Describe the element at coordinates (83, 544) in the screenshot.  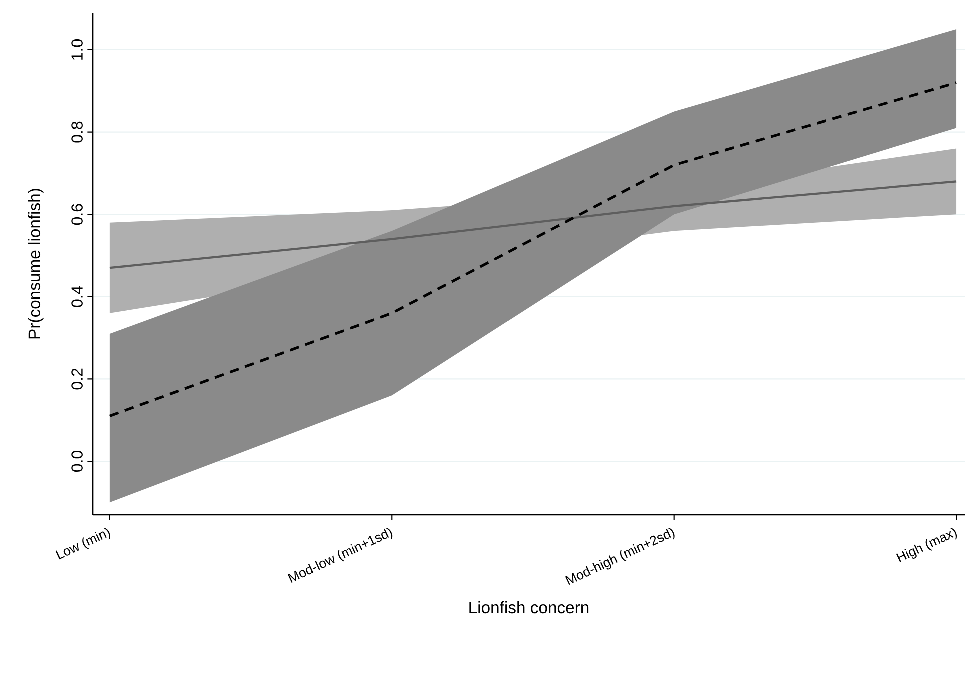
I see `x-tick-label: Low (min)` at that location.